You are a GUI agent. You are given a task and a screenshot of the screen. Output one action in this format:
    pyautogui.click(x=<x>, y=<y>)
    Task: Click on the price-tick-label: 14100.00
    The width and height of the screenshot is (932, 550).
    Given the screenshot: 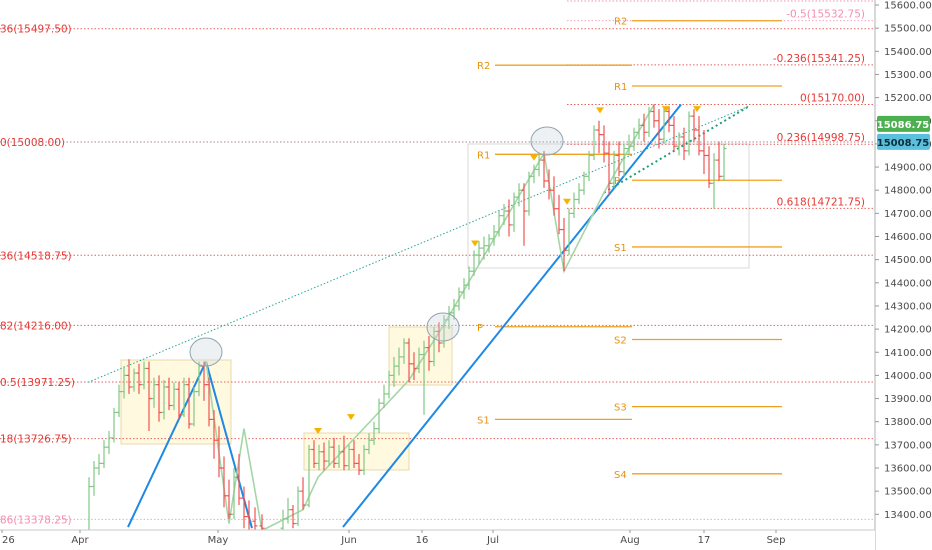 What is the action you would take?
    pyautogui.click(x=908, y=353)
    